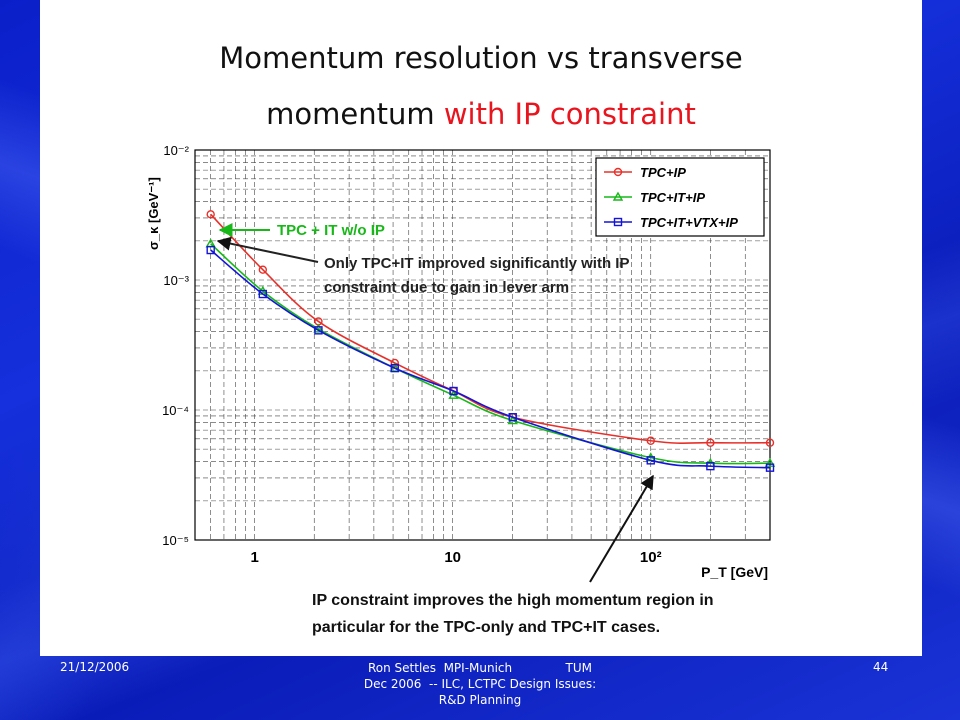  I want to click on footer-center-line3: R&D Planning, so click(480, 700).